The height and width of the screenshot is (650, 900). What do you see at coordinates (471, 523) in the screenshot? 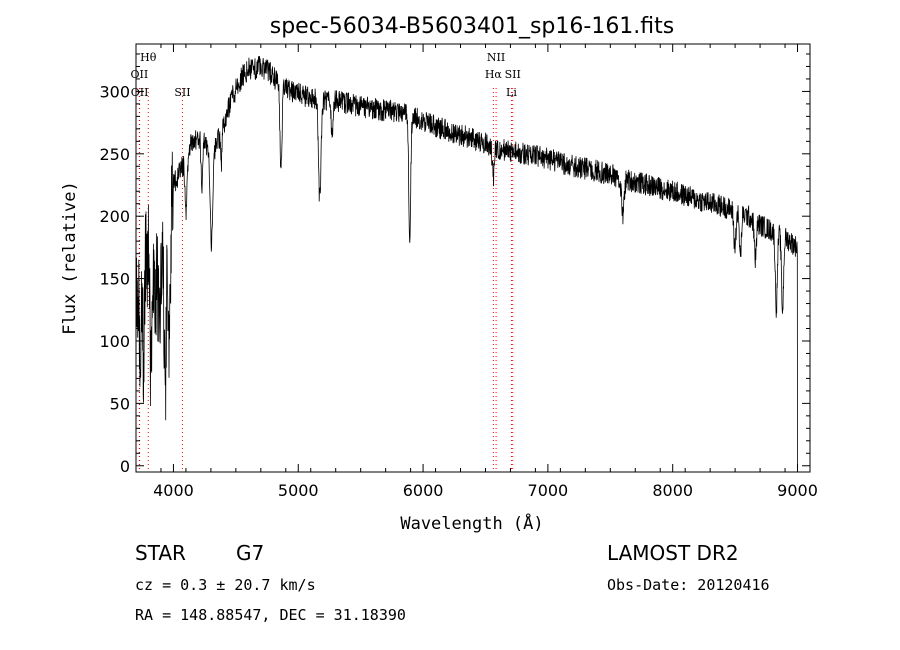
I see `x-axis-label: Wavelength (Å)` at bounding box center [471, 523].